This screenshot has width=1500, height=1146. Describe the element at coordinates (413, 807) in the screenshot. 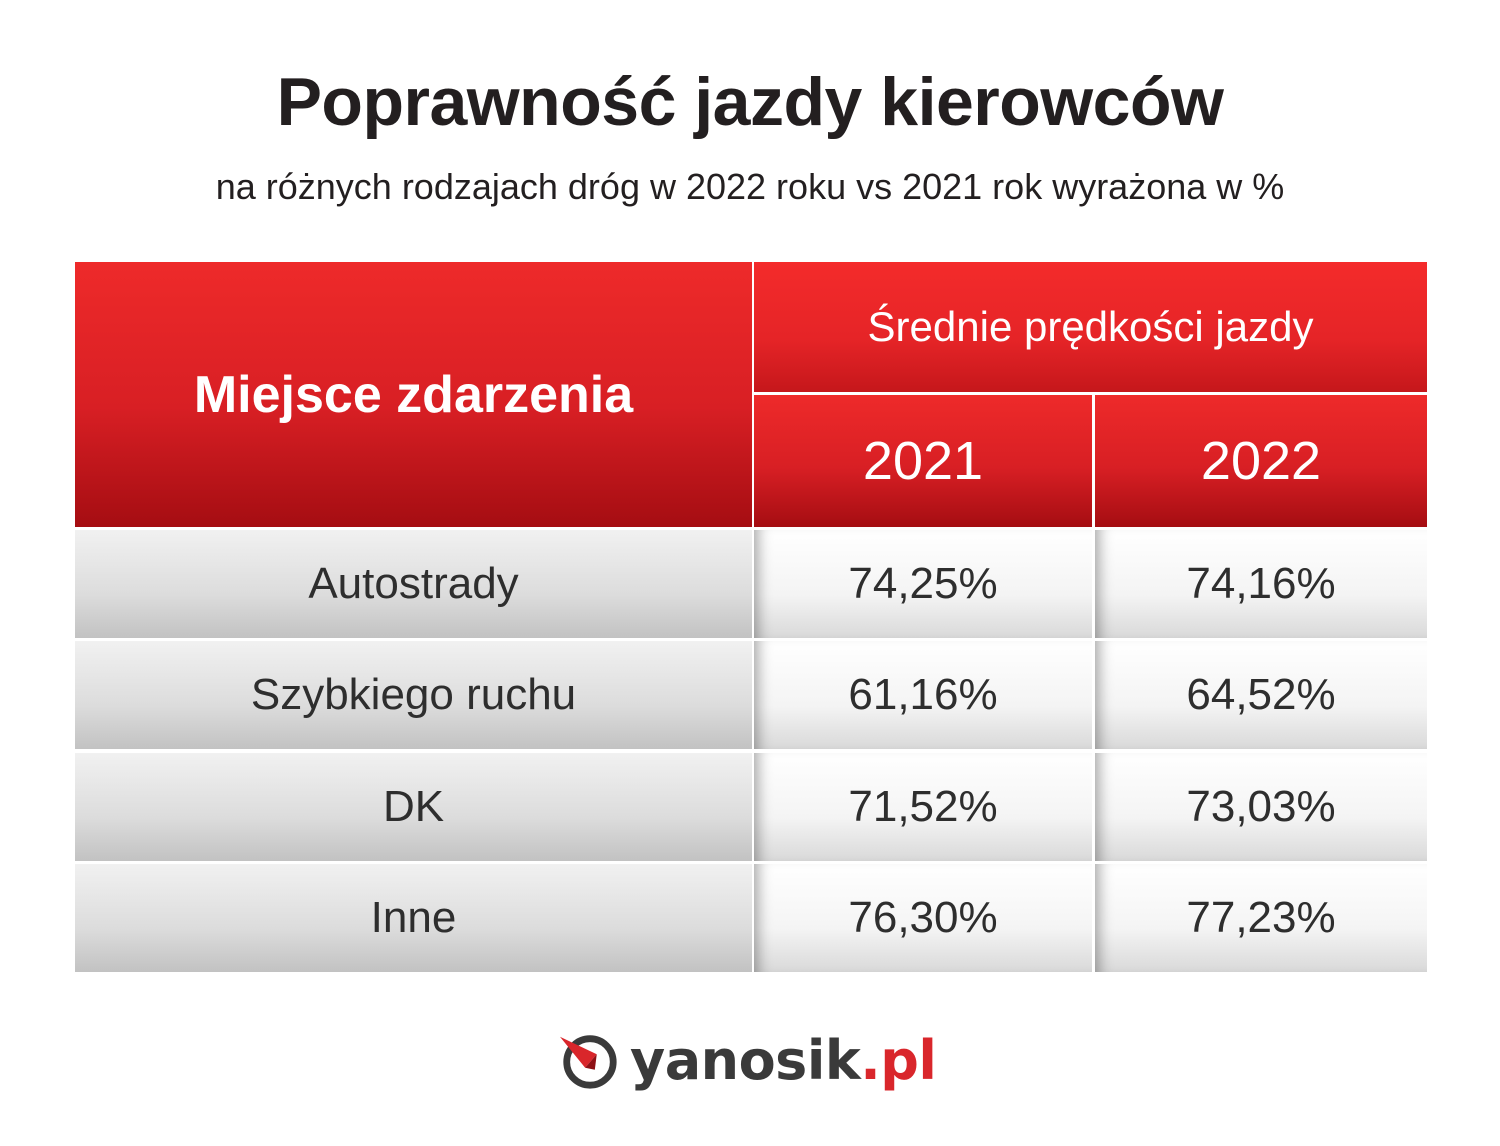

I see `row-label: DK` at that location.